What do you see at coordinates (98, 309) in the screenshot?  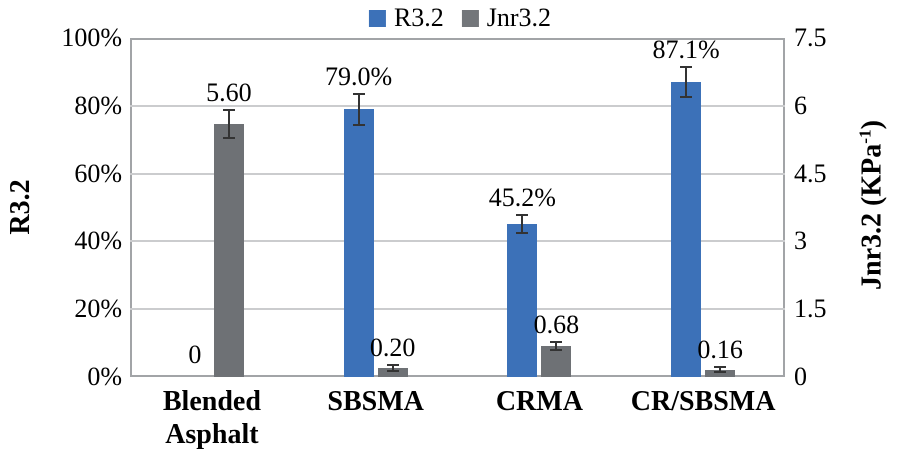 I see `left-axis-tick: 20%` at bounding box center [98, 309].